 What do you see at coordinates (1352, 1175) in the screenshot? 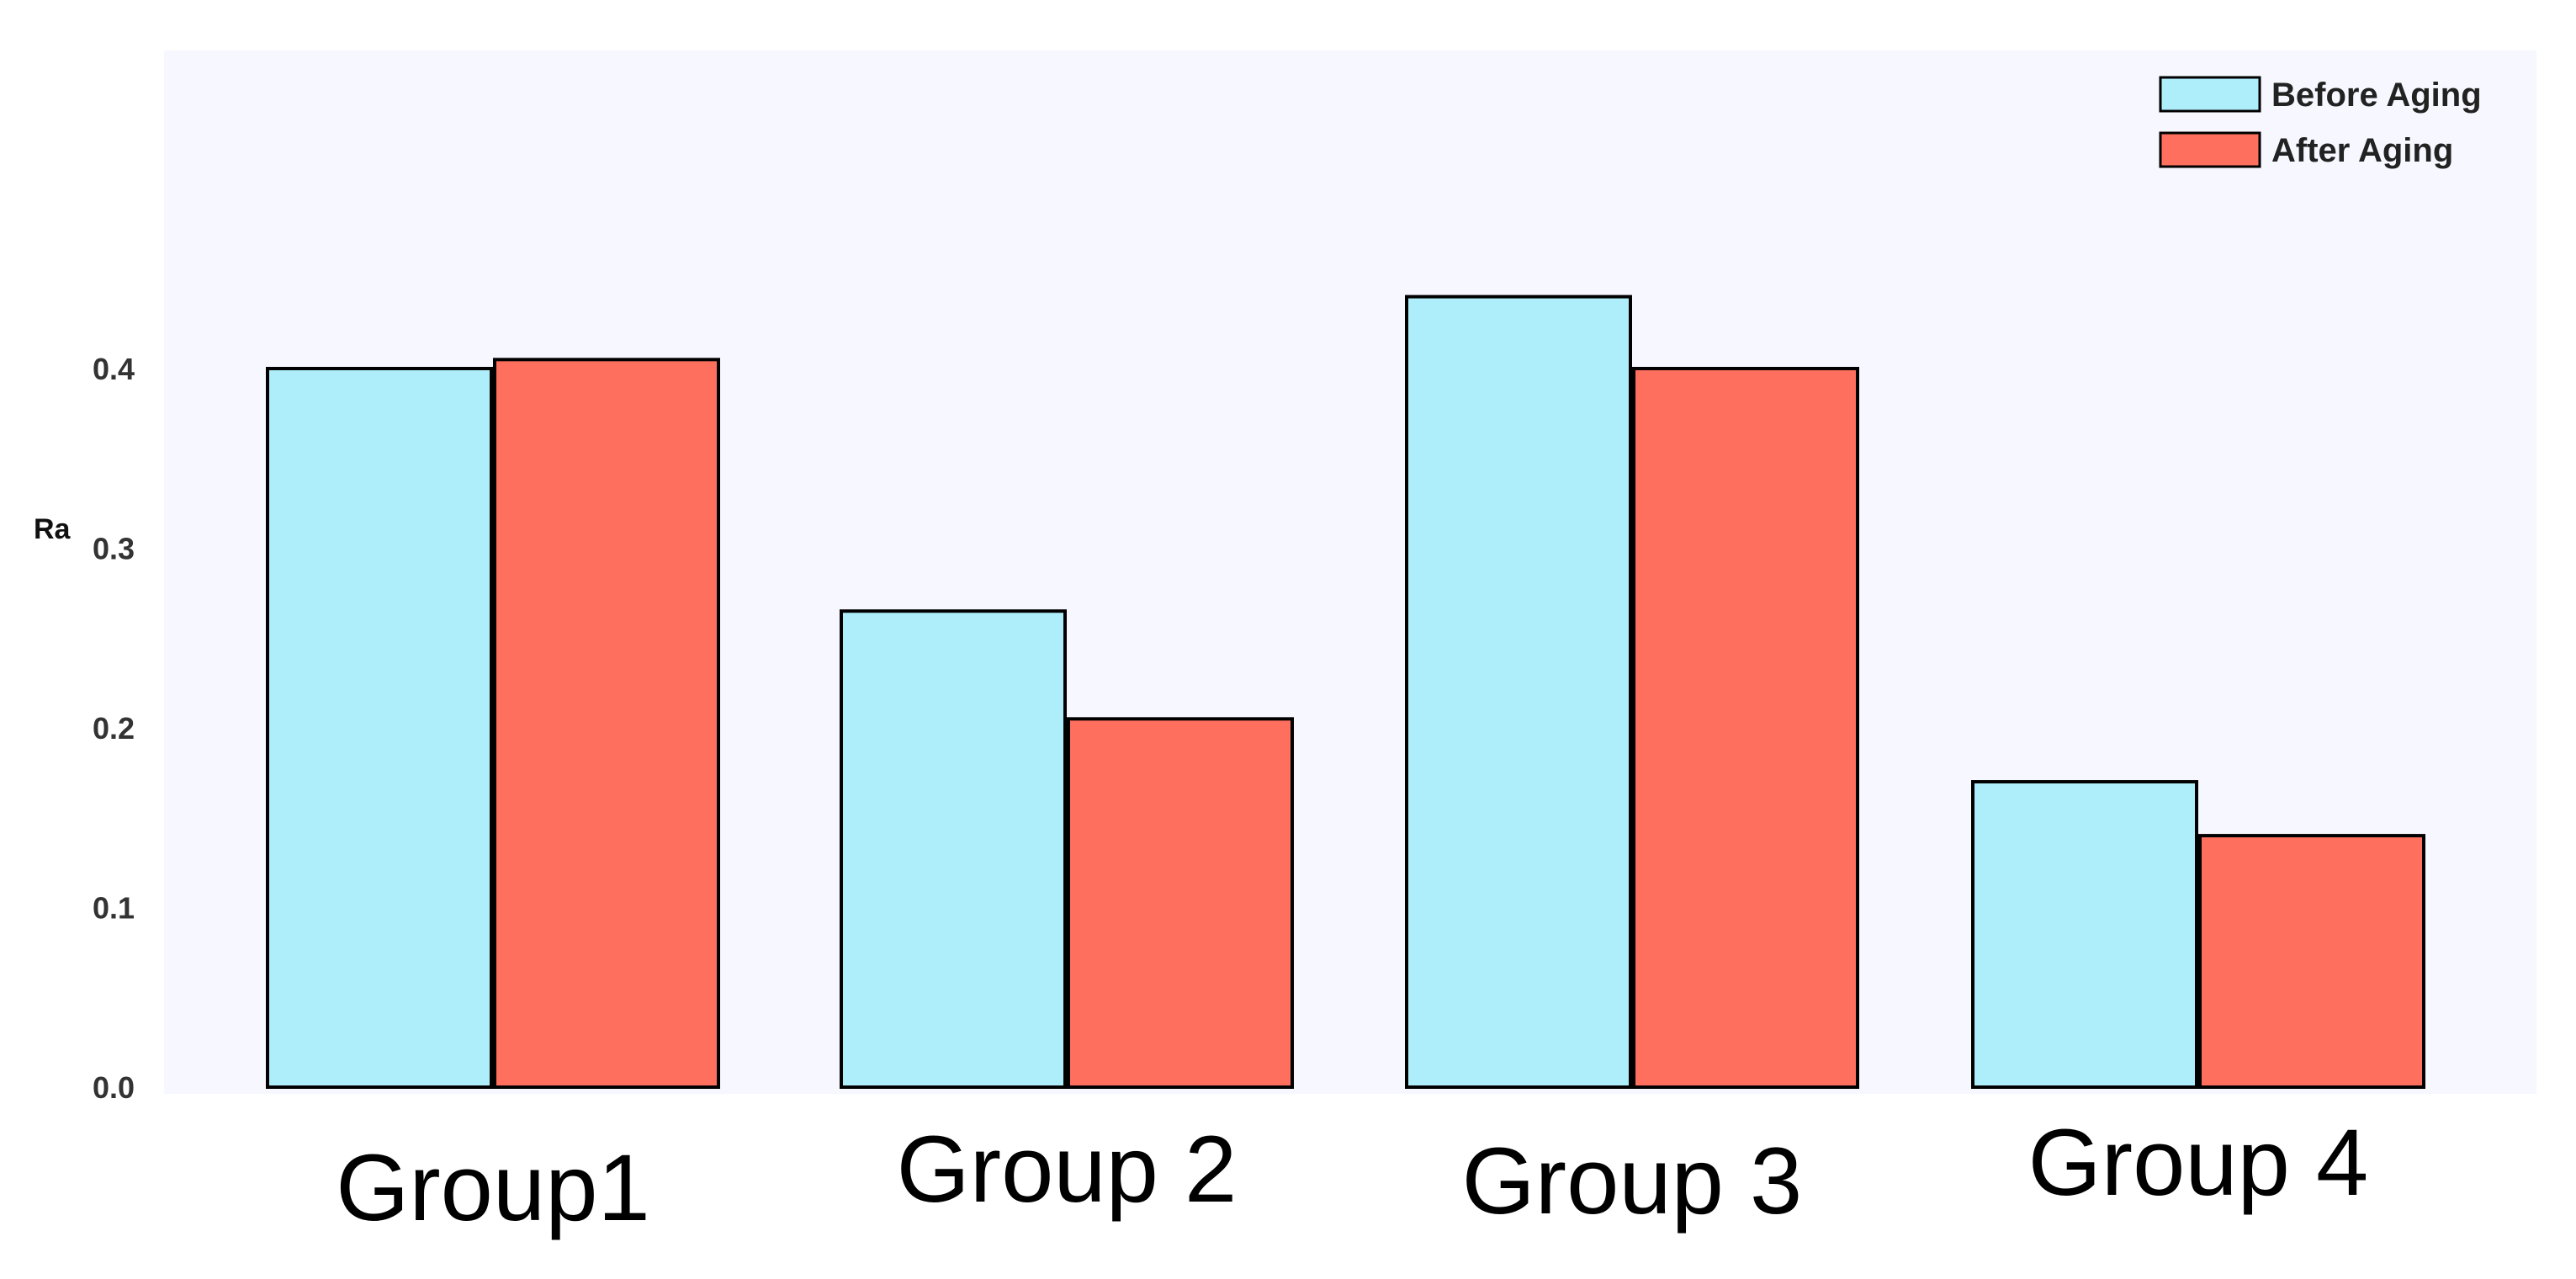
I see `x-tick-labels: Group1 Group 2 Group 3 Group 4` at bounding box center [1352, 1175].